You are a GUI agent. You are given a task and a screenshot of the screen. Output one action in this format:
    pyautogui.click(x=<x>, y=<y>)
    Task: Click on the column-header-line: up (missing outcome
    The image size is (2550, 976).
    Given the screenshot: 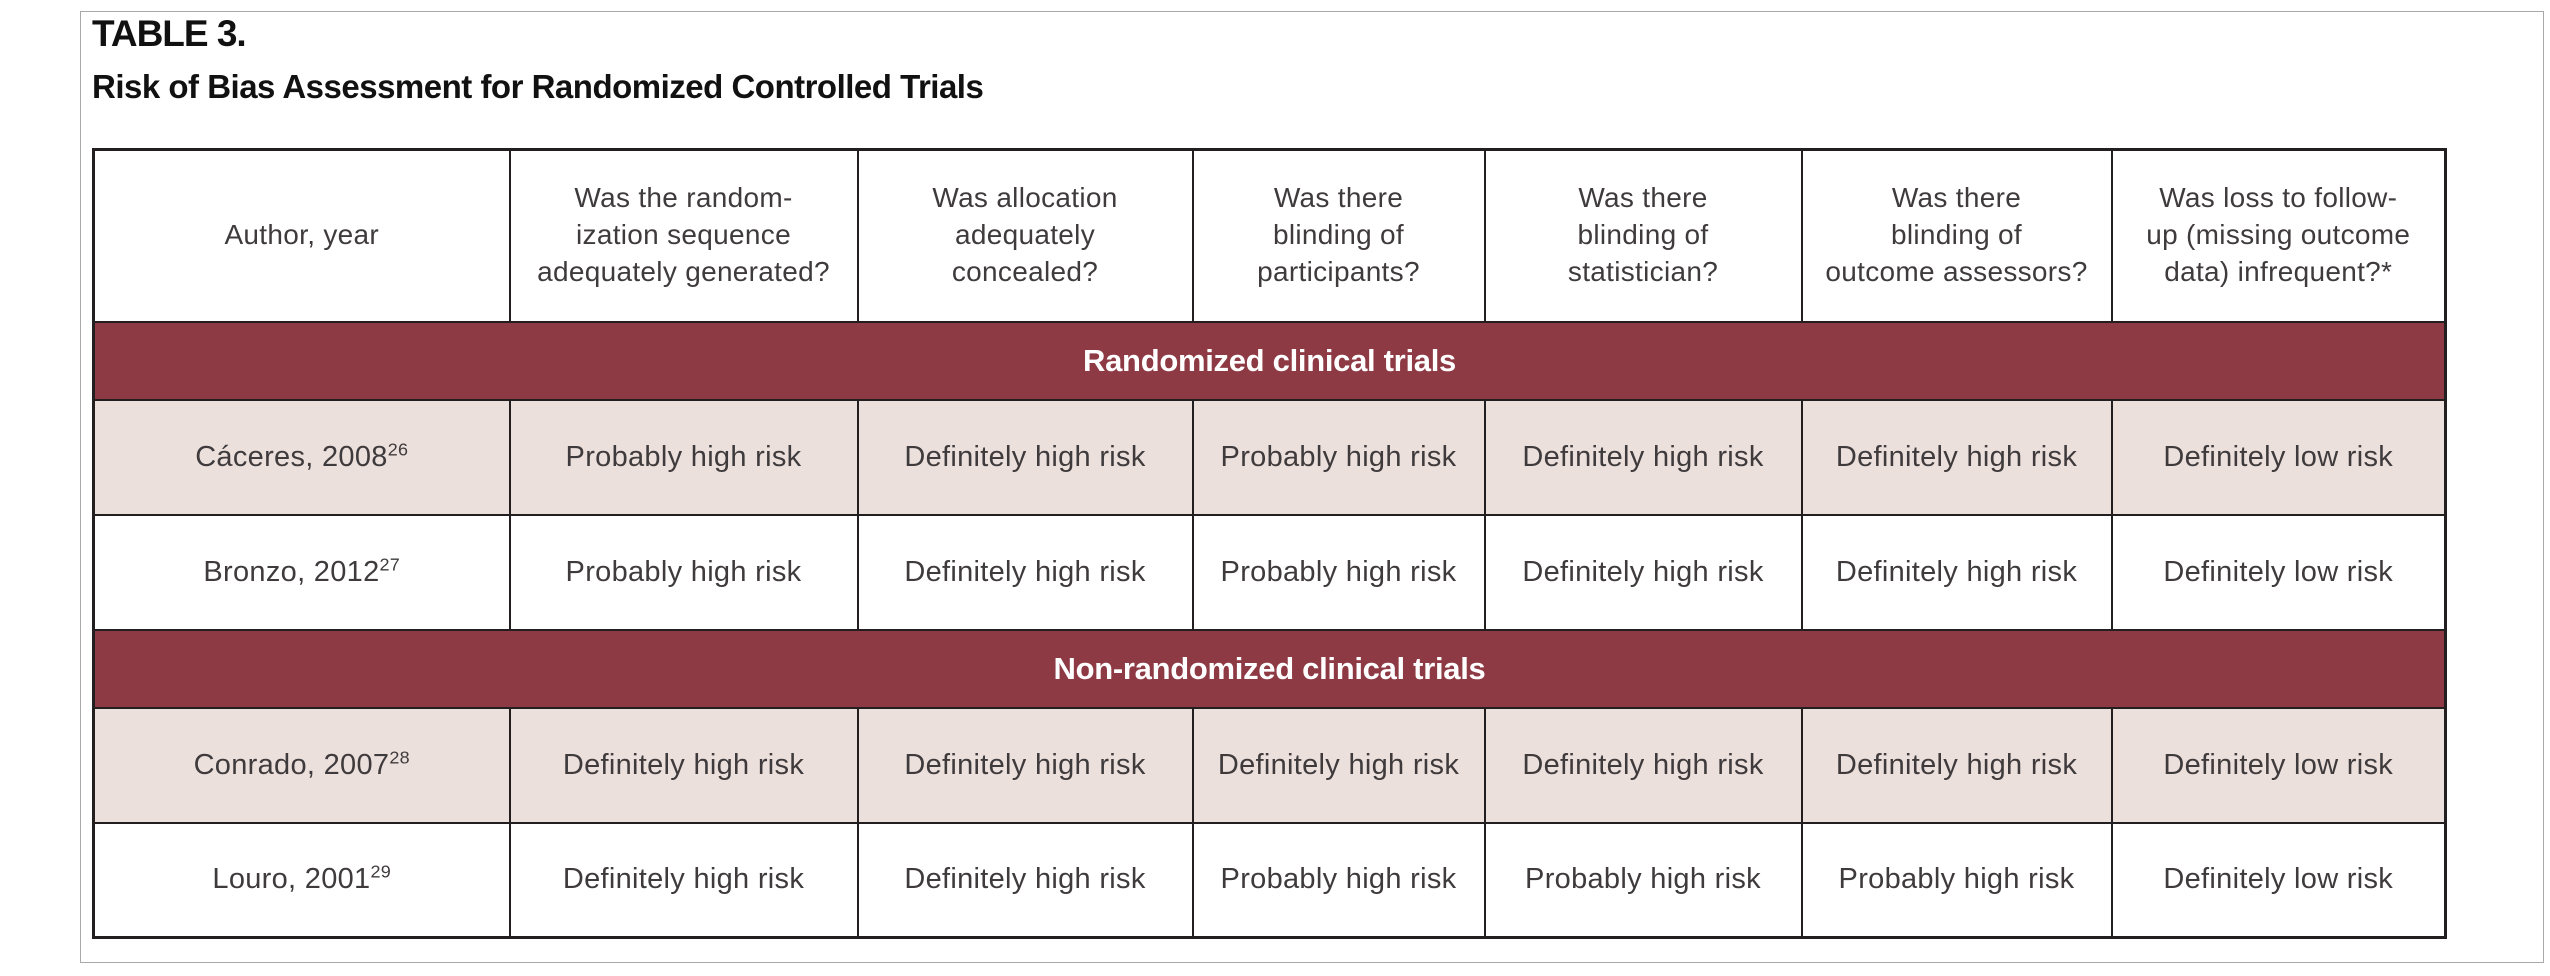 What is the action you would take?
    pyautogui.click(x=2278, y=235)
    